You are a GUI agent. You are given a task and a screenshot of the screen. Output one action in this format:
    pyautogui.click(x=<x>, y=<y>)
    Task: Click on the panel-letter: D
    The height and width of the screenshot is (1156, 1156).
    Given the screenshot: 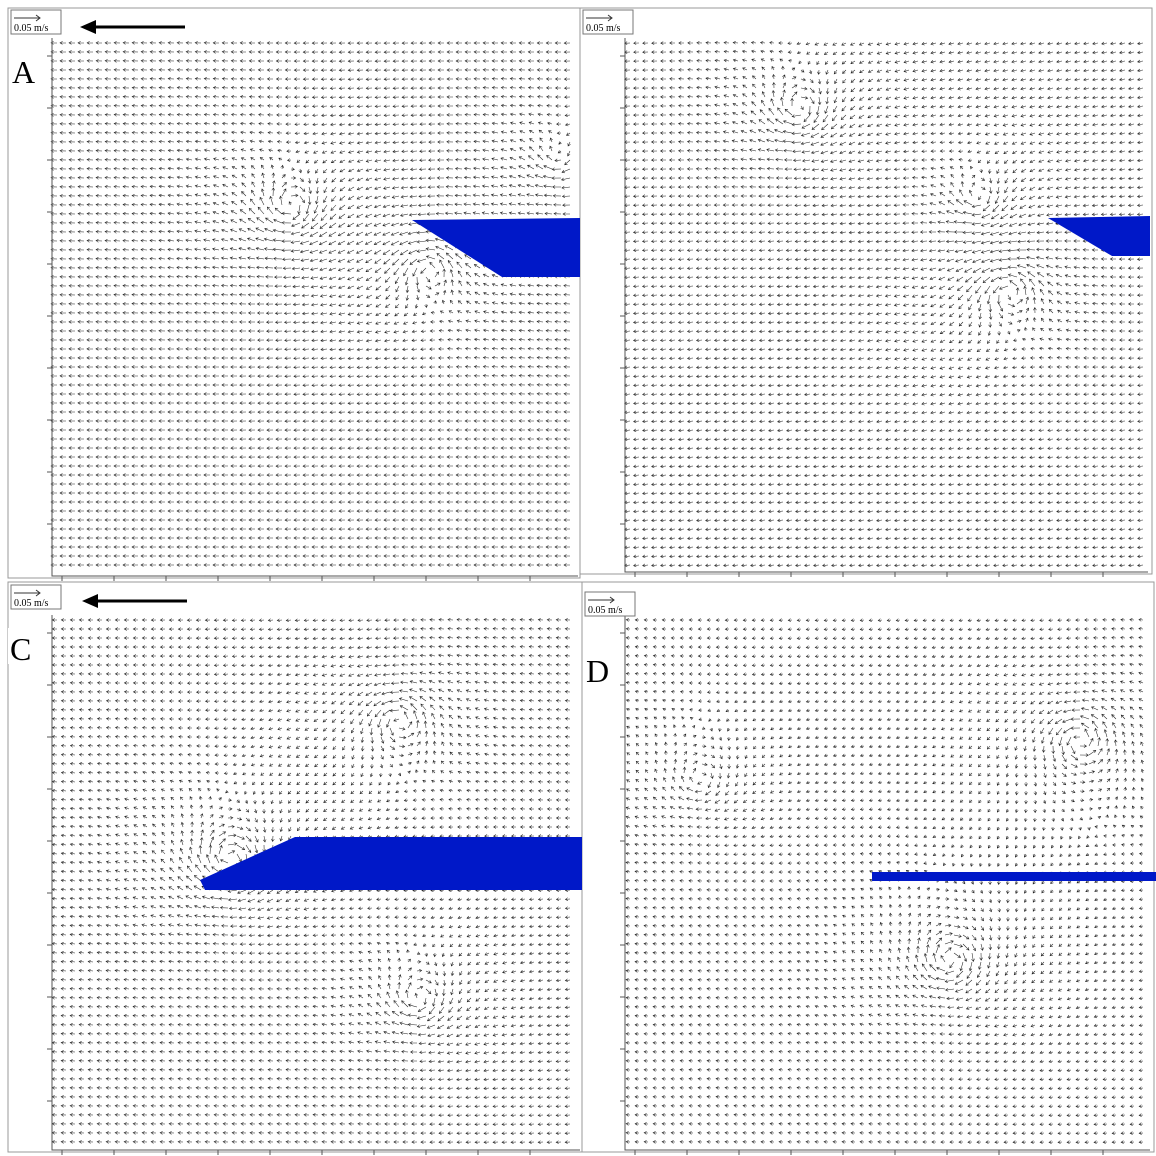 What is the action you would take?
    pyautogui.click(x=597, y=671)
    